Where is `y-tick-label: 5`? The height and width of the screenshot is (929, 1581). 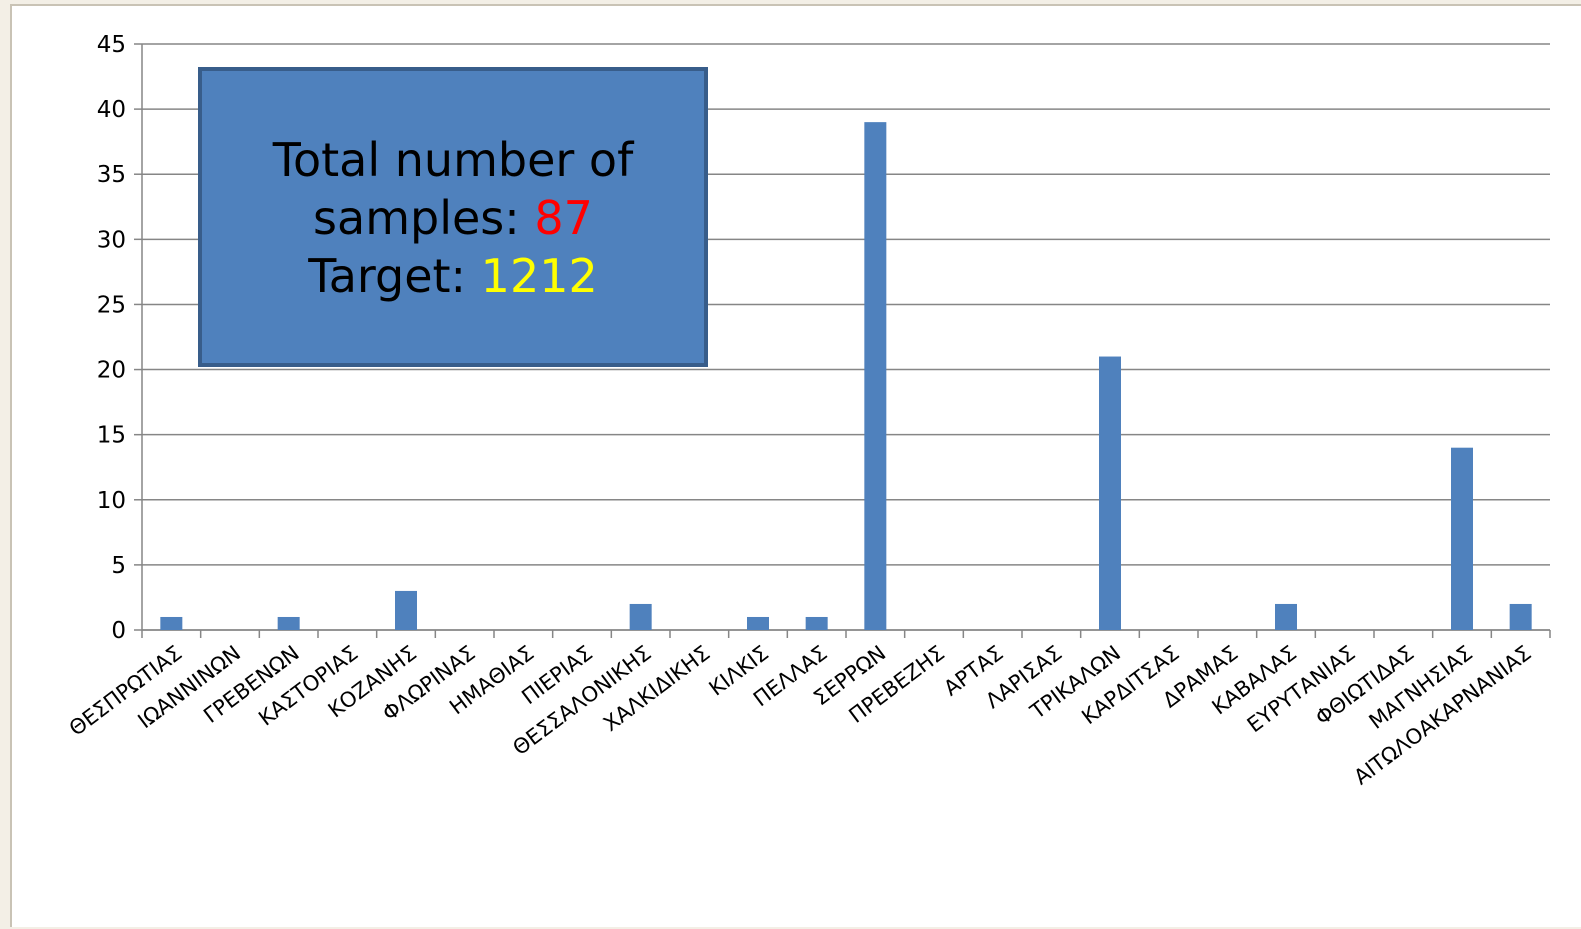
y-tick-label: 5 is located at coordinates (118, 566).